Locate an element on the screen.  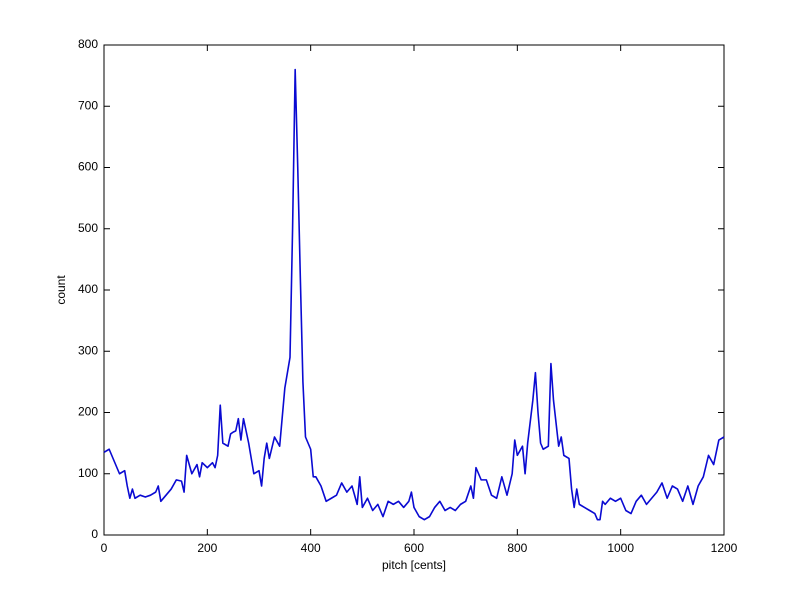
y-tick-label: 800 is located at coordinates (88, 44).